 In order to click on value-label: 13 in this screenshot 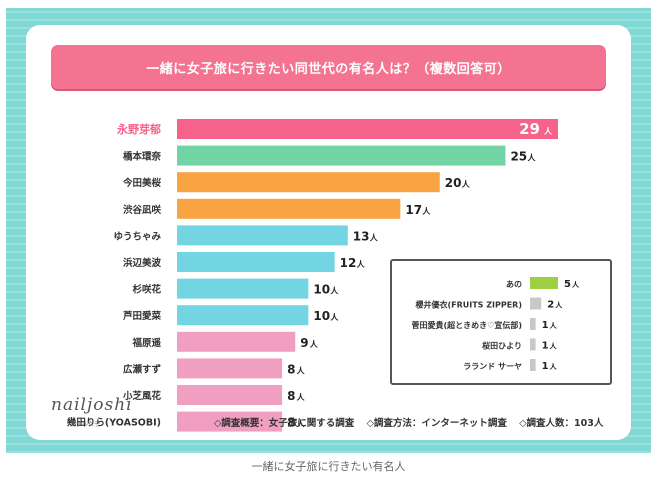, I will do `click(361, 236)`.